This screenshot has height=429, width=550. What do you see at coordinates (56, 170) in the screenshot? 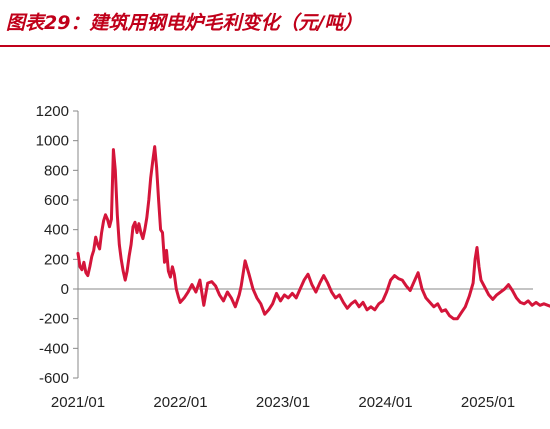
I see `y-tick-label: 800` at bounding box center [56, 170].